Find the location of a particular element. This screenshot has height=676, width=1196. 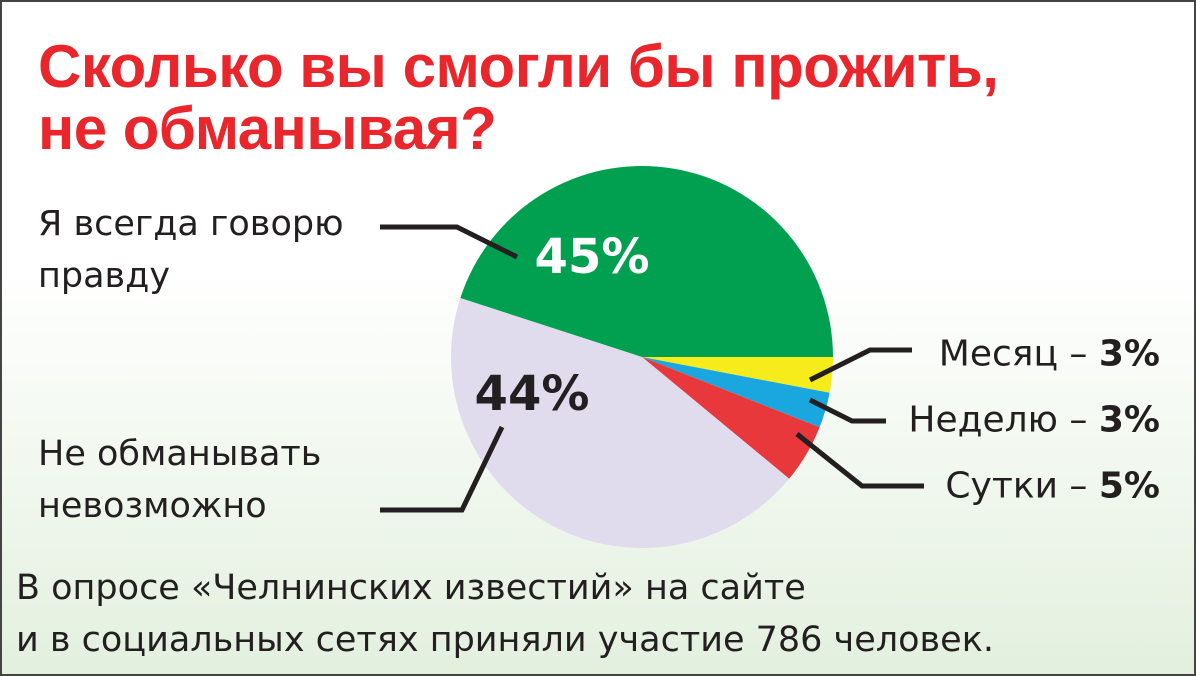

legend-label: Месяц – 3% is located at coordinates (1049, 354).